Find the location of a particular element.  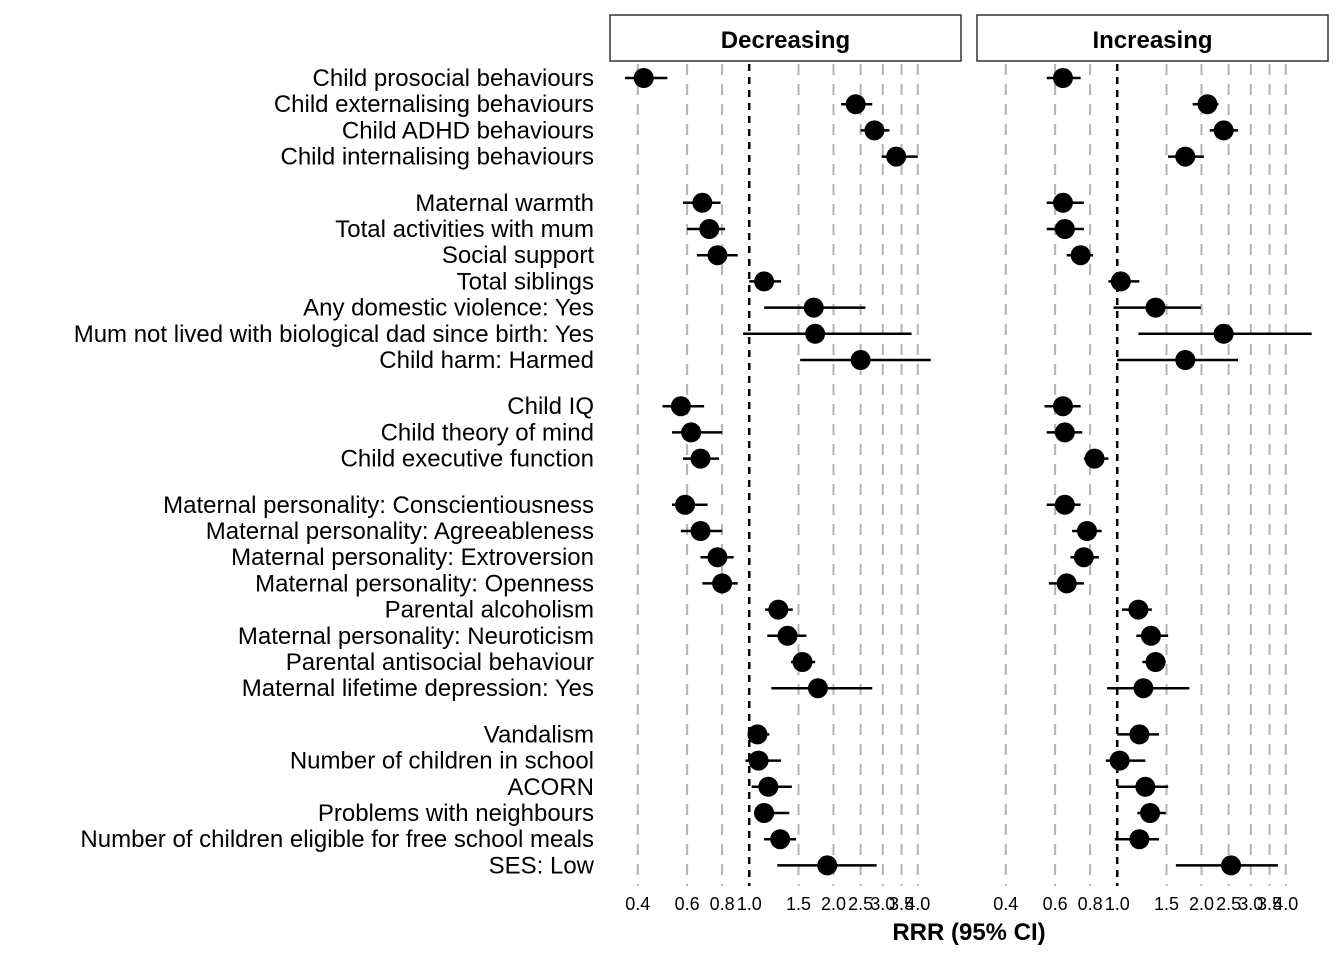

x-axis-title: RRR (95% CI) is located at coordinates (968, 932).